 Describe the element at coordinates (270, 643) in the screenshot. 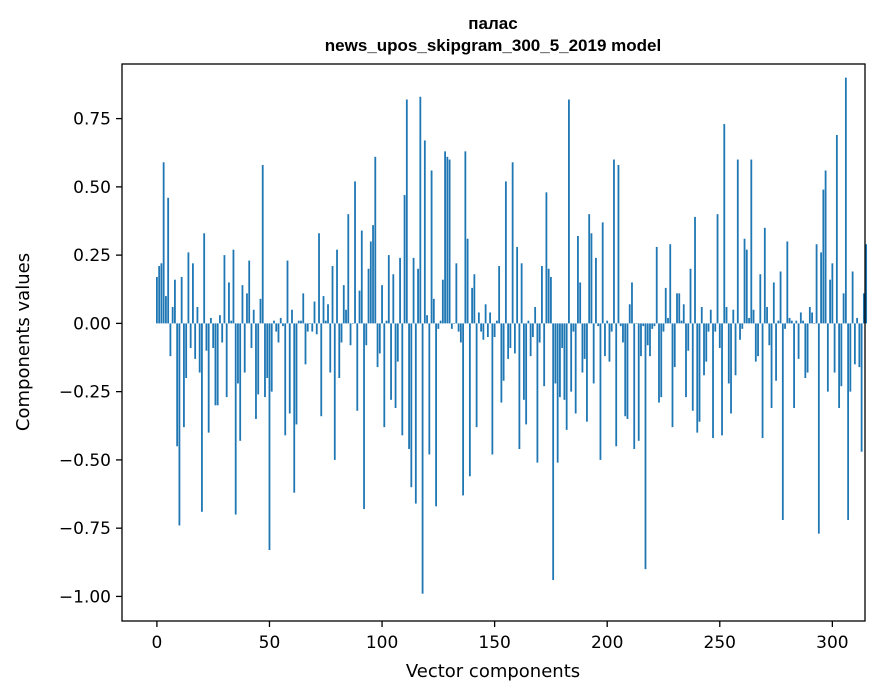

I see `x-tick-label: 50` at that location.